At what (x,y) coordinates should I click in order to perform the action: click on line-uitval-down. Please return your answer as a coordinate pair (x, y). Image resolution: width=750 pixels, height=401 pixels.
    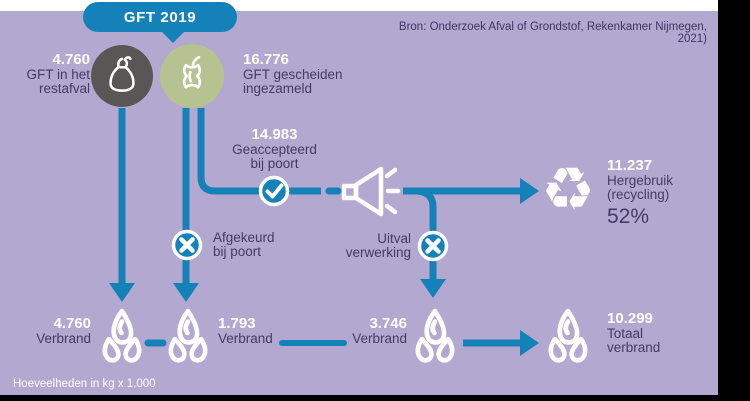
    Looking at the image, I should click on (426, 233).